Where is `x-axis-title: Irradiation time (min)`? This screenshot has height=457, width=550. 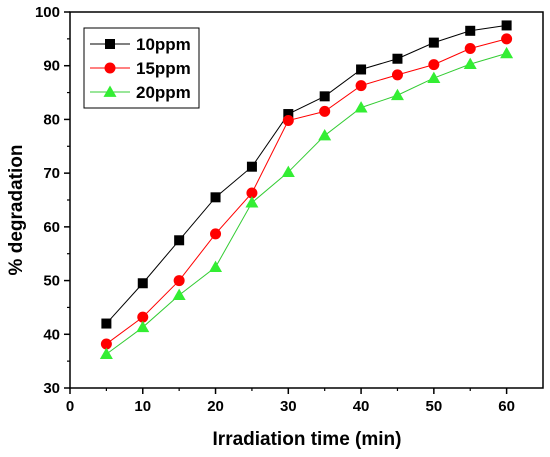 x-axis-title: Irradiation time (min) is located at coordinates (307, 439).